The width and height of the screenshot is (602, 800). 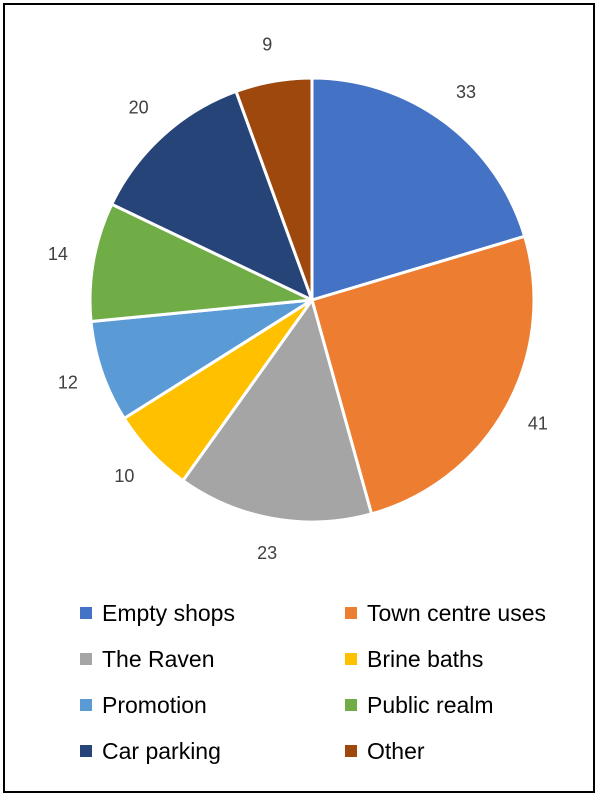 I want to click on legend-row: The Raven Brine baths, so click(x=330, y=659).